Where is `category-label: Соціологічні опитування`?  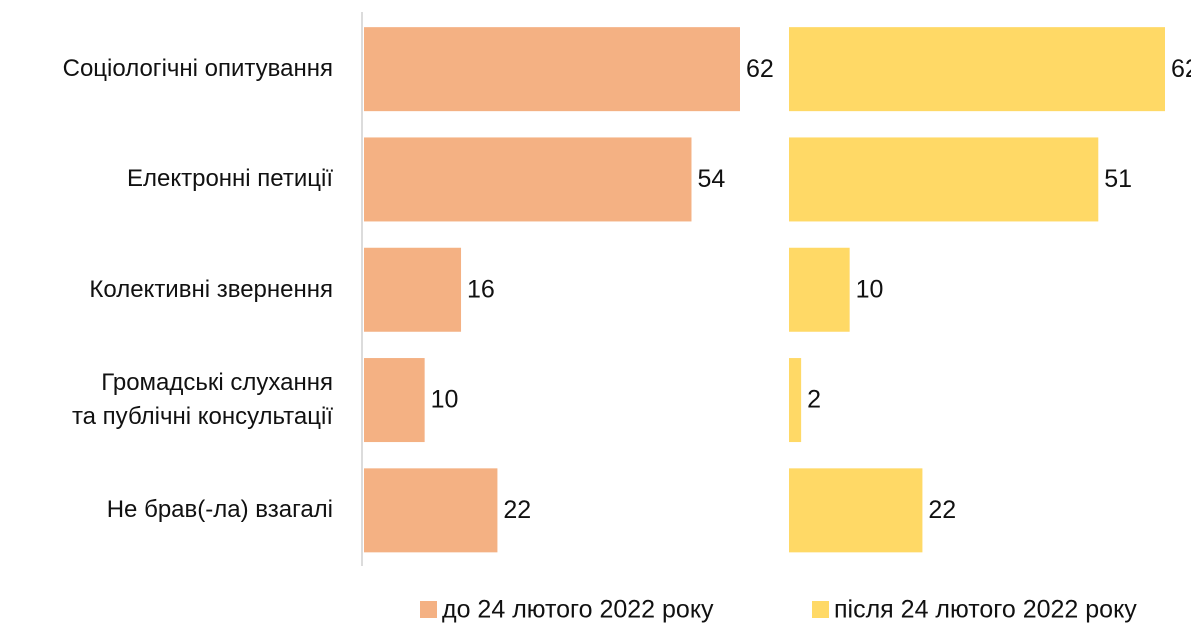 category-label: Соціологічні опитування is located at coordinates (197, 69).